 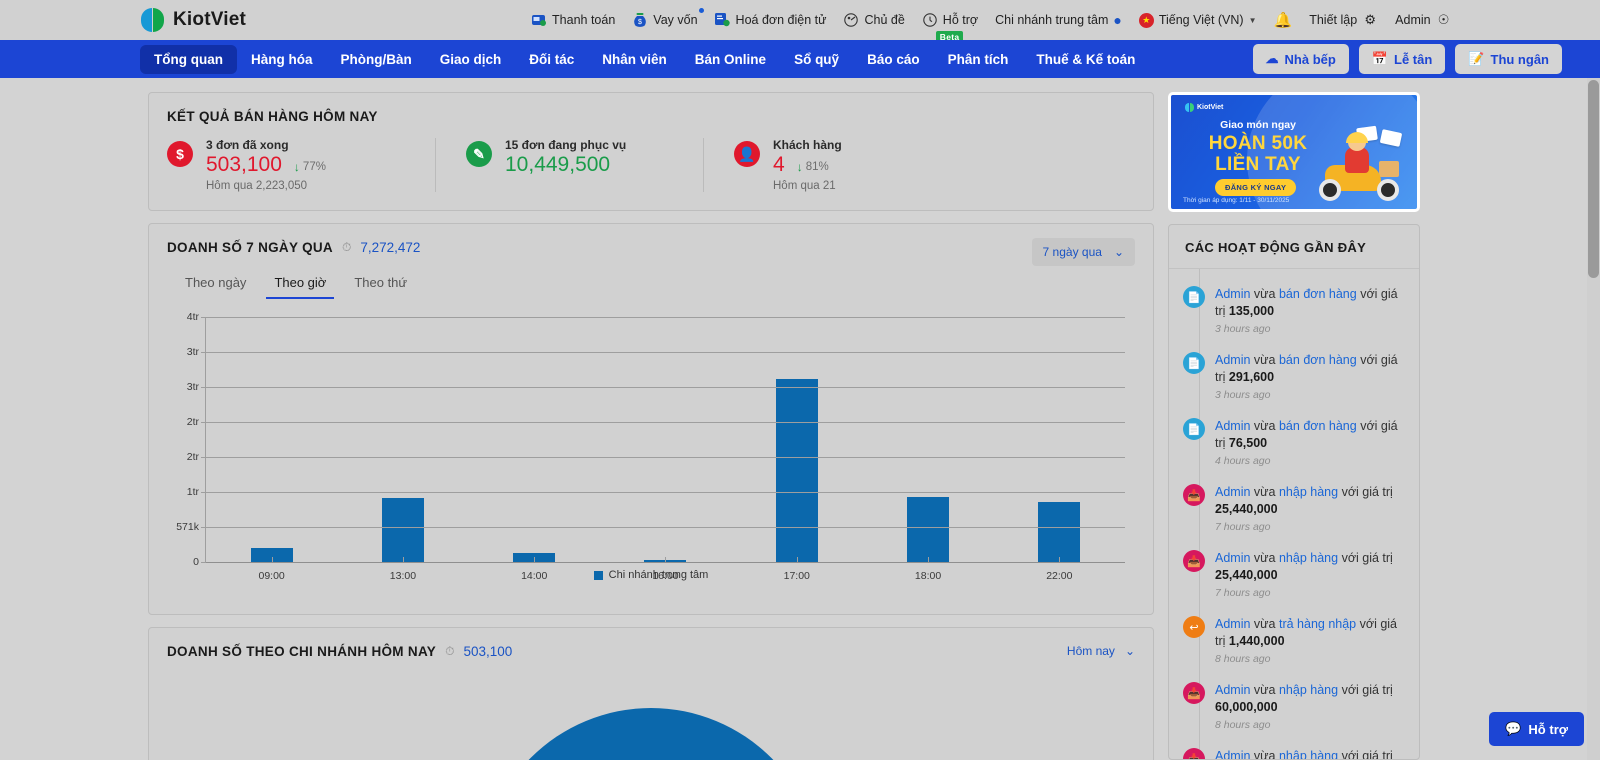 What do you see at coordinates (1233, 754) in the screenshot?
I see `activity-user: Admin` at bounding box center [1233, 754].